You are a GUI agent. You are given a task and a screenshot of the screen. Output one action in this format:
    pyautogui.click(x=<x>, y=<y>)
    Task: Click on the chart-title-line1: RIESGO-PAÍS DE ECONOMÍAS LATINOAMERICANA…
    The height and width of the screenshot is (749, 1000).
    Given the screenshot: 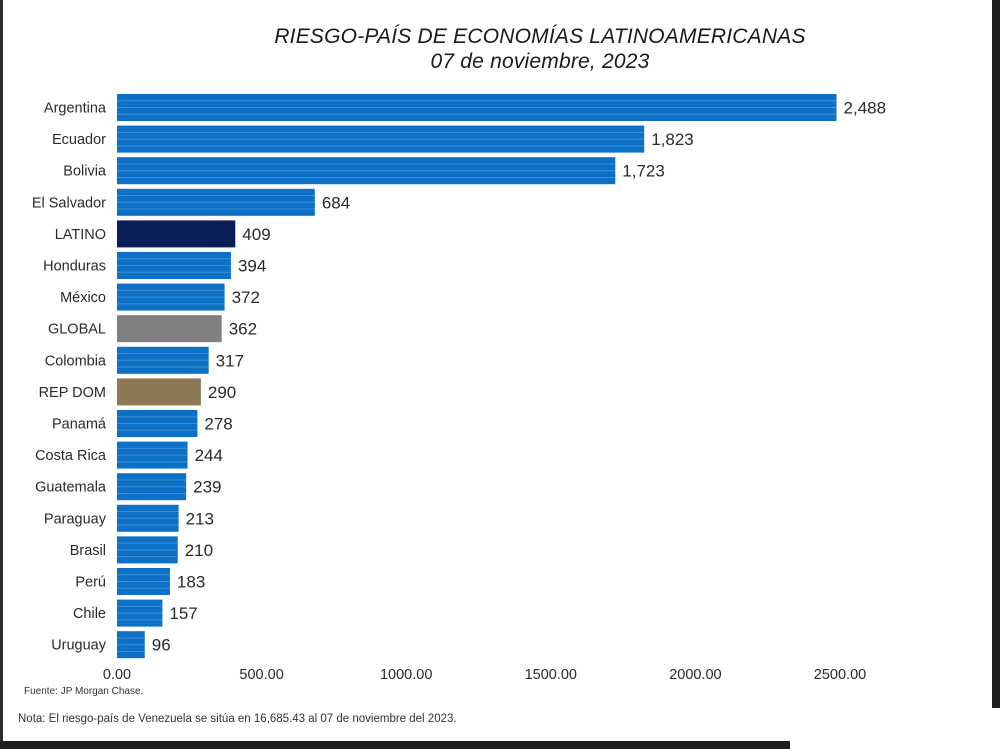 What is the action you would take?
    pyautogui.click(x=540, y=36)
    